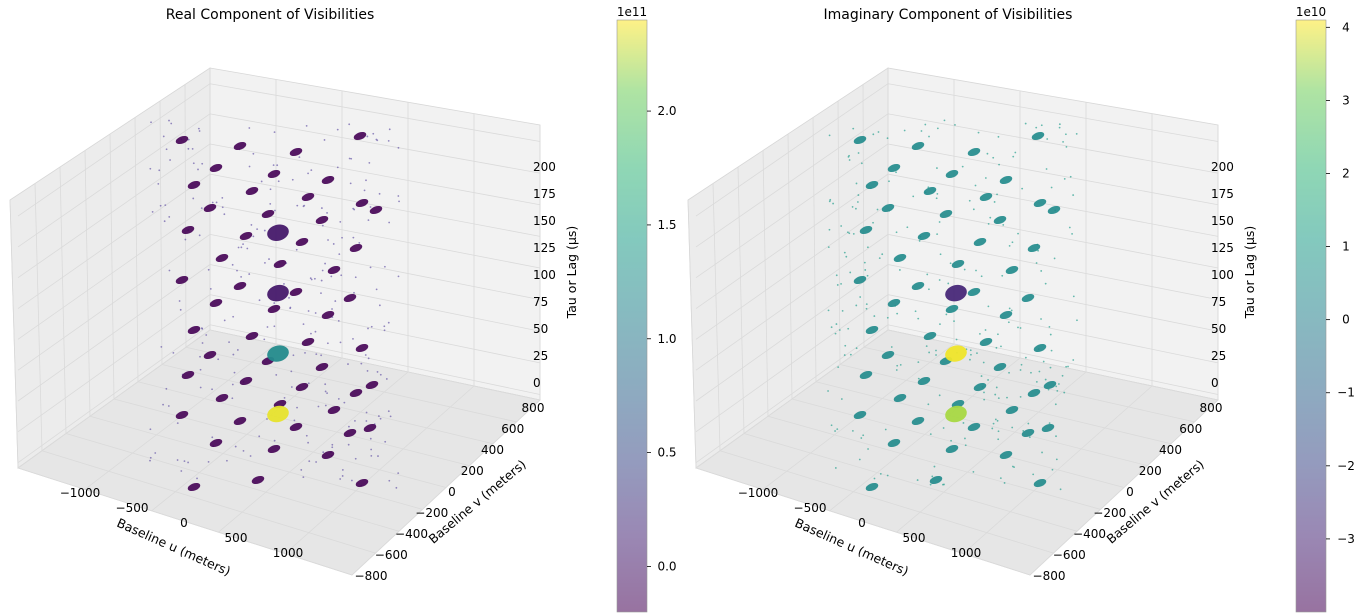 The image size is (1363, 615). I want to click on data-point, so click(278, 414).